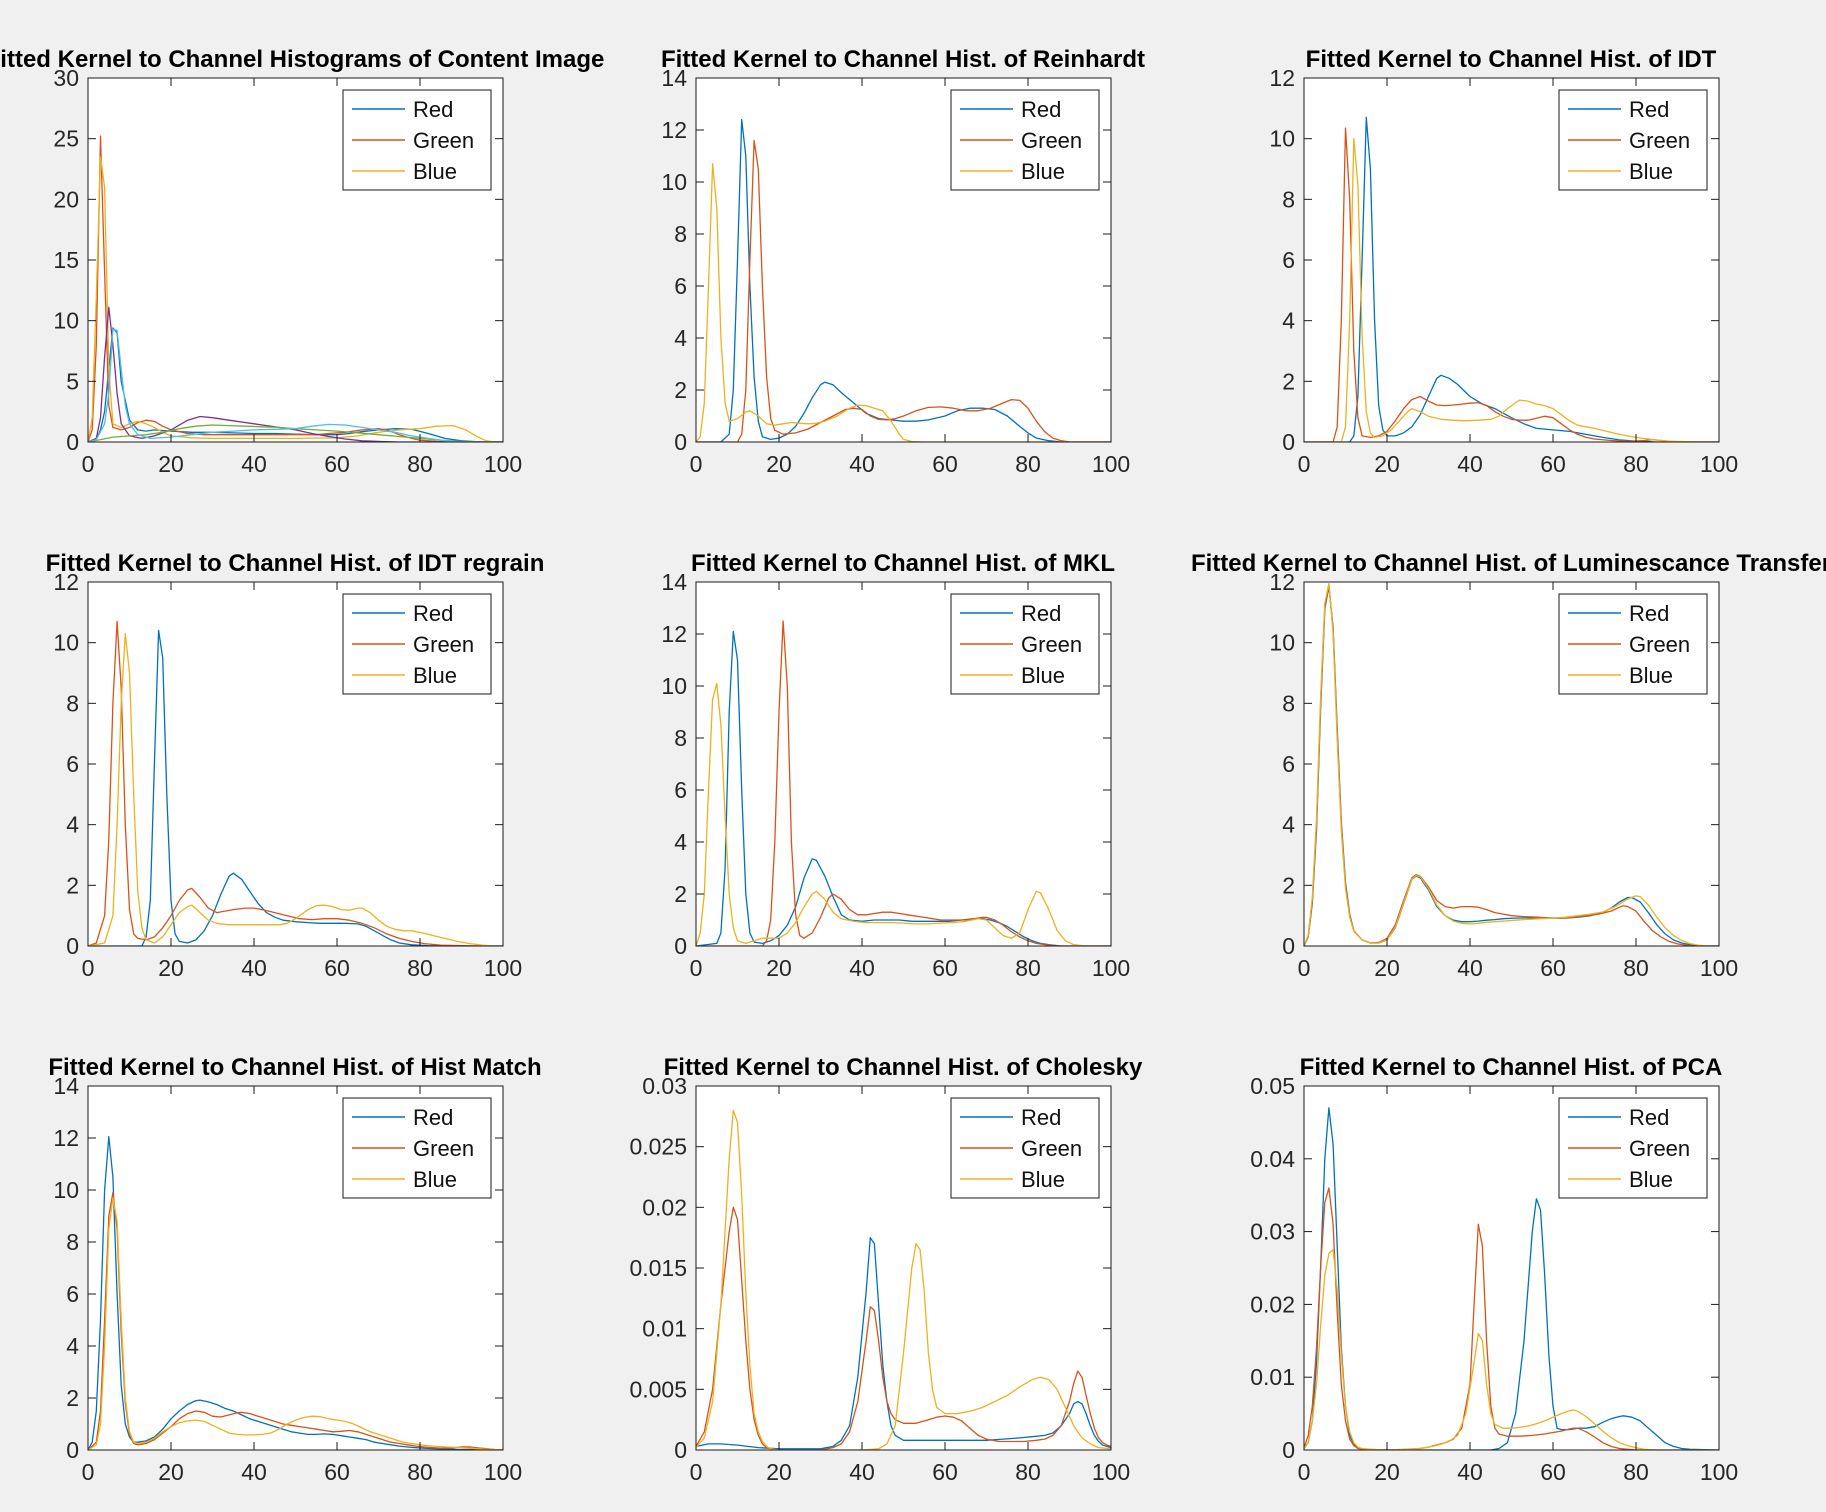  I want to click on y-tick-label: 15, so click(66, 260).